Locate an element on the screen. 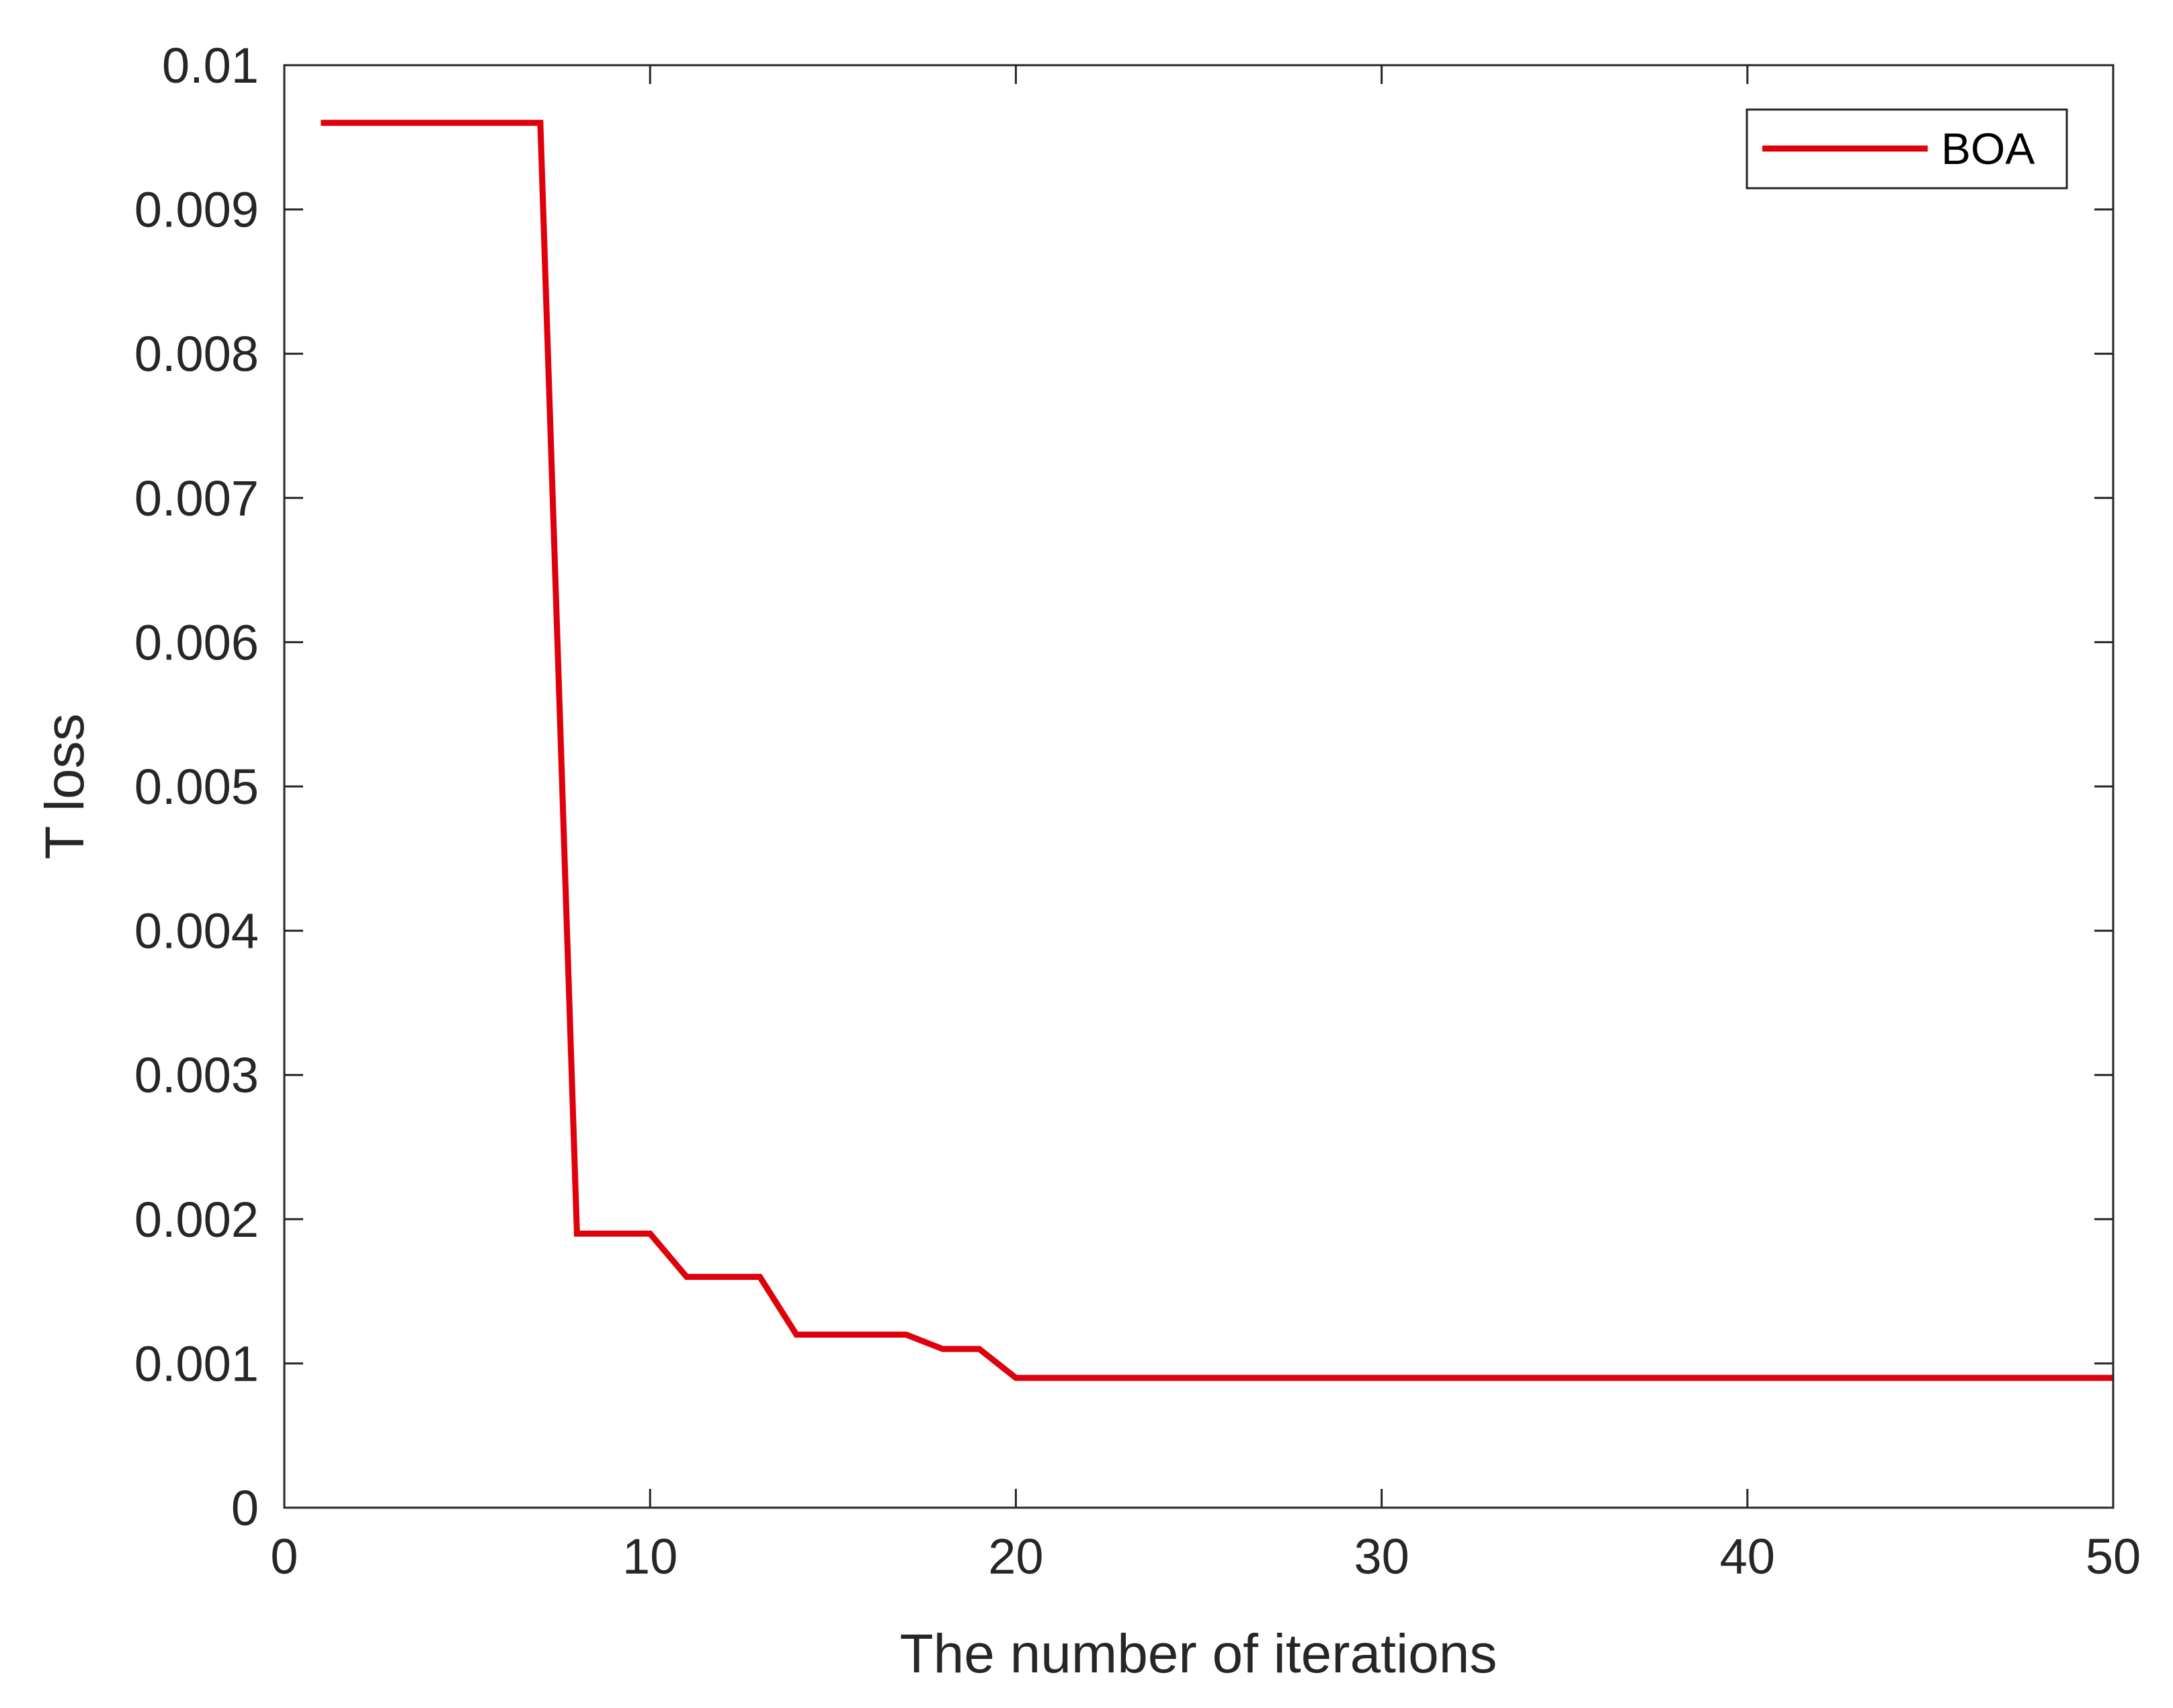 This screenshot has width=2173, height=1708. x-axis-label: The number of iterations is located at coordinates (1199, 1653).